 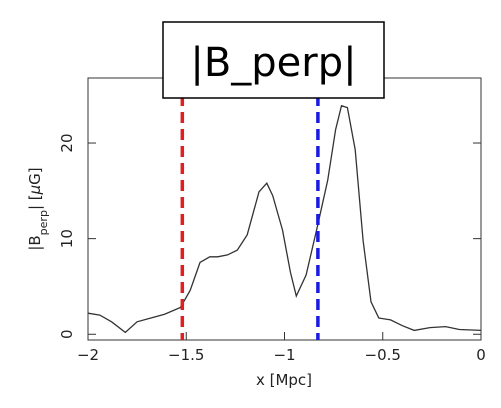 What do you see at coordinates (88, 355) in the screenshot?
I see `x-tick-label: −2` at bounding box center [88, 355].